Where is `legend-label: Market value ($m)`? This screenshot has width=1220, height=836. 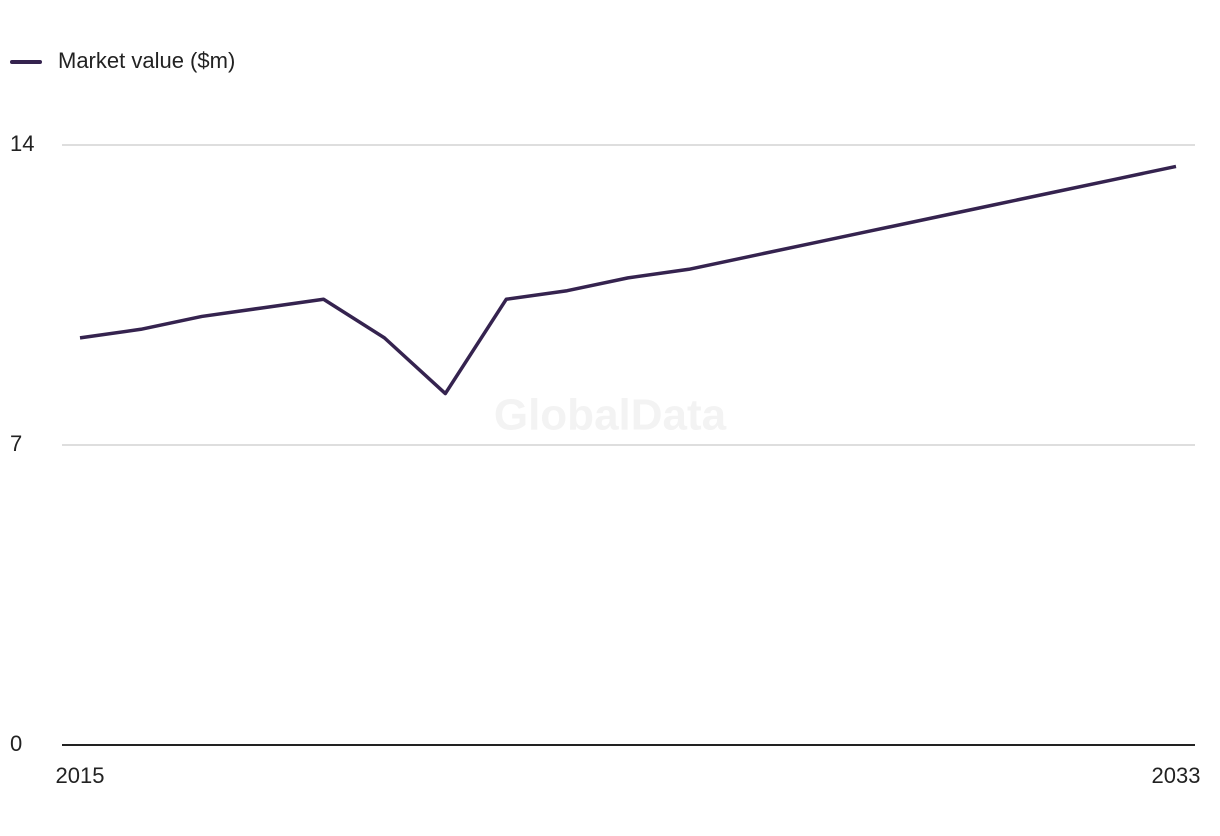 legend-label: Market value ($m) is located at coordinates (146, 60).